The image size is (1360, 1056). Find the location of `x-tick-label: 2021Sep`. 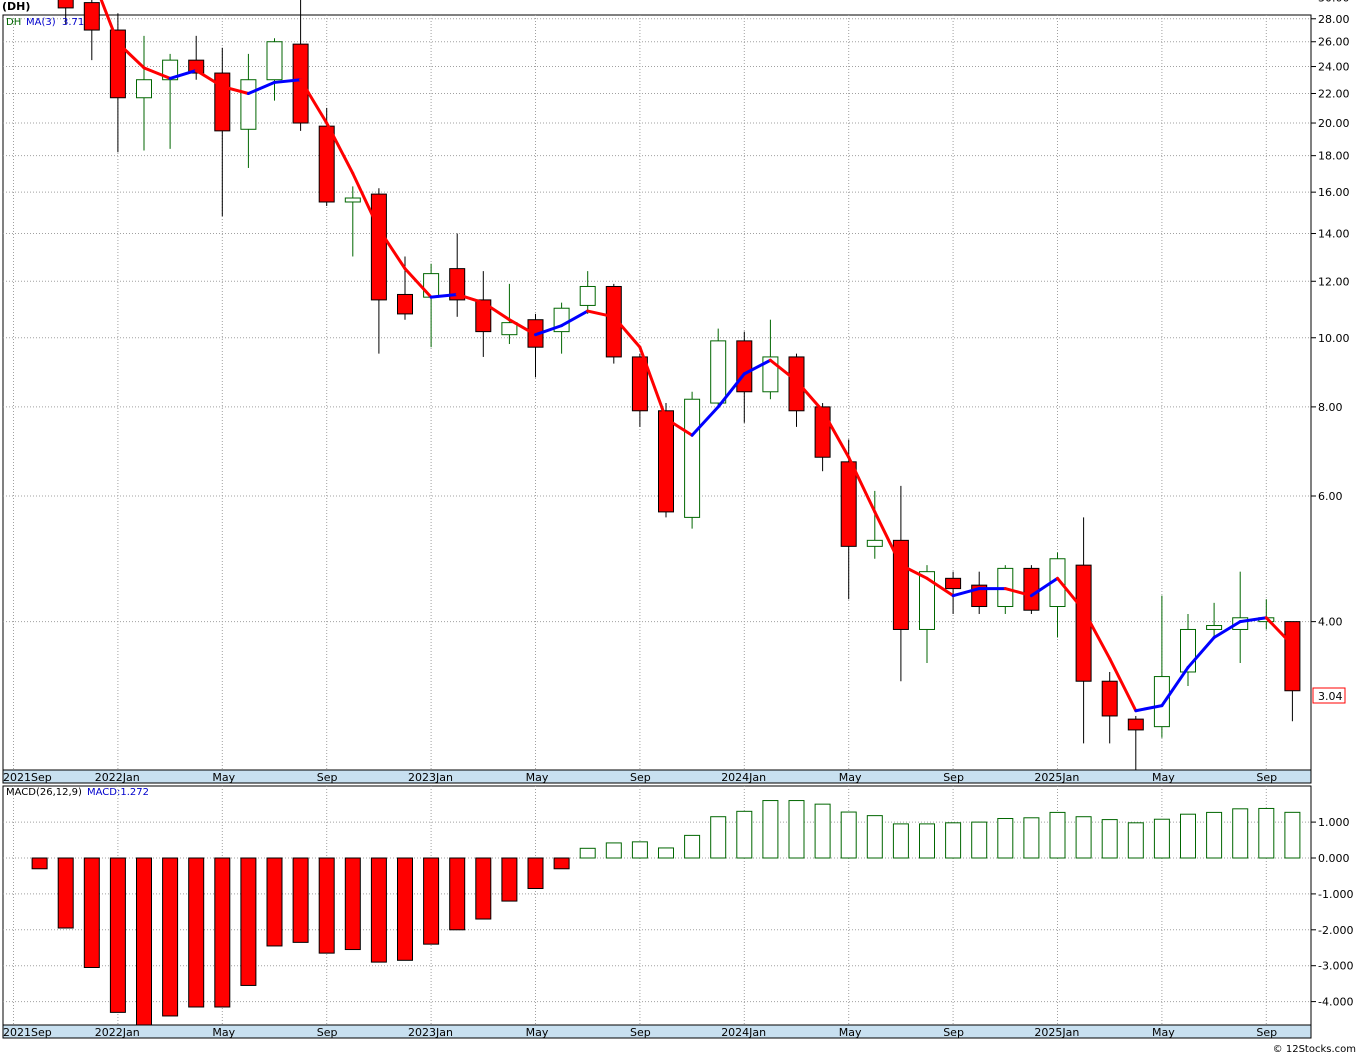

x-tick-label: 2021Sep is located at coordinates (27, 1032).